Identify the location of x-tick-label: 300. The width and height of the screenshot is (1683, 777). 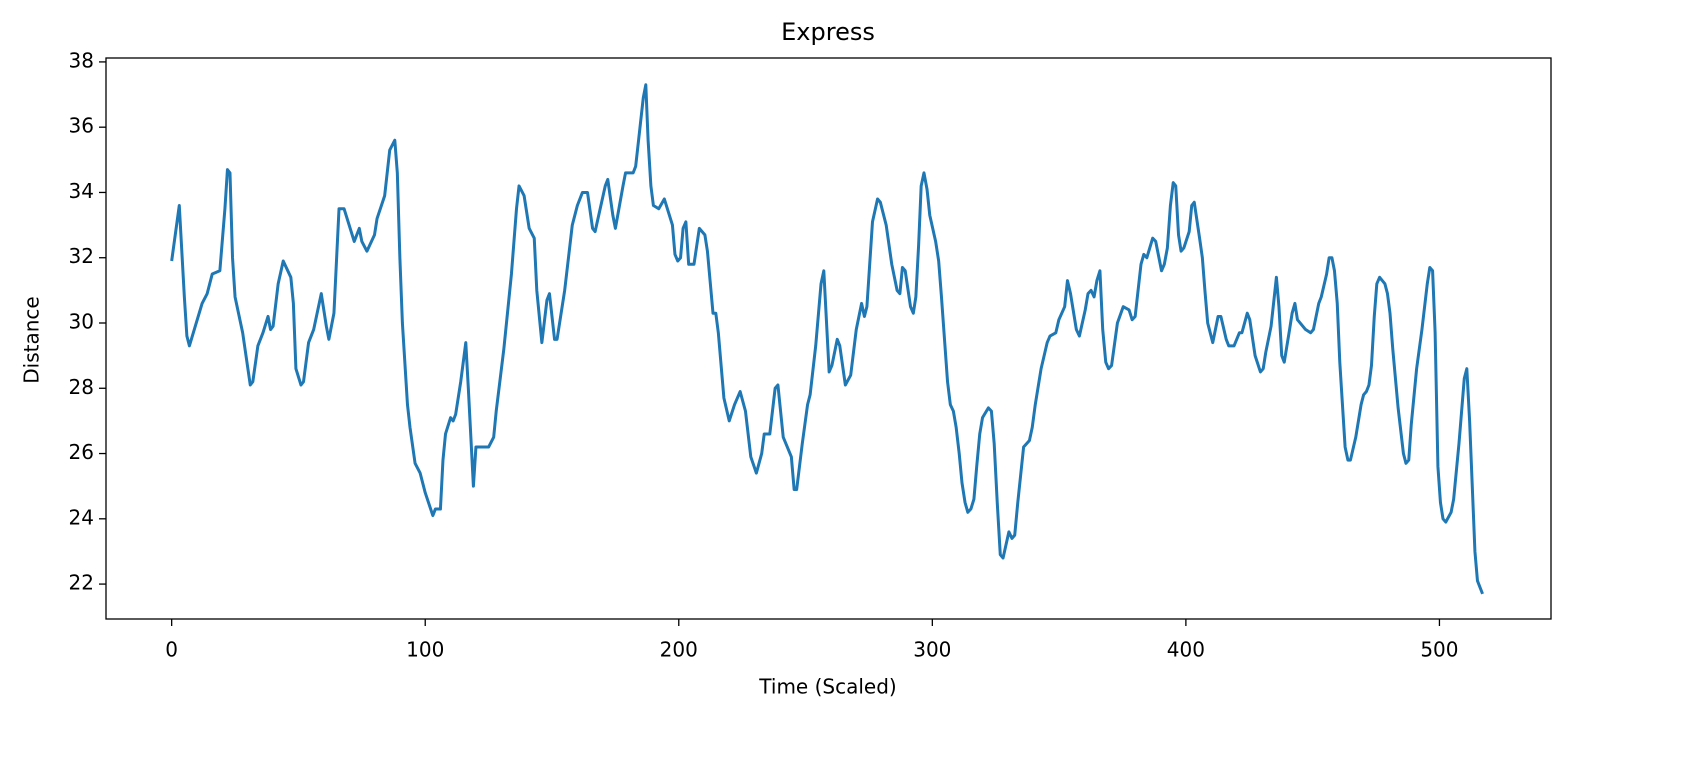
(932, 650).